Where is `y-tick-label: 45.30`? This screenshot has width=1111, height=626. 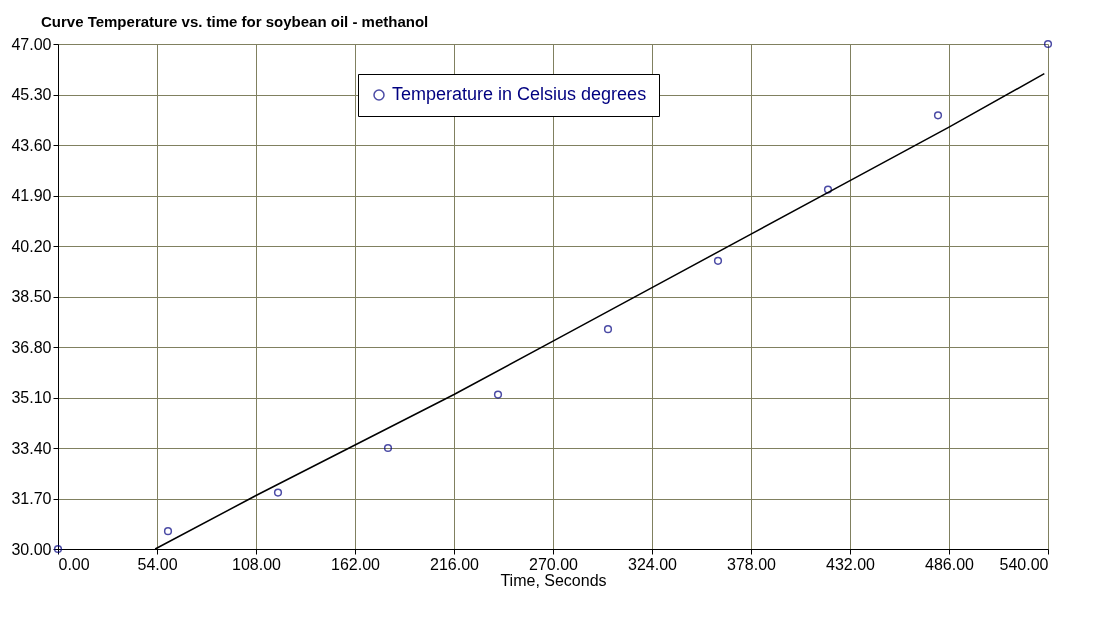
y-tick-label: 45.30 is located at coordinates (31, 94).